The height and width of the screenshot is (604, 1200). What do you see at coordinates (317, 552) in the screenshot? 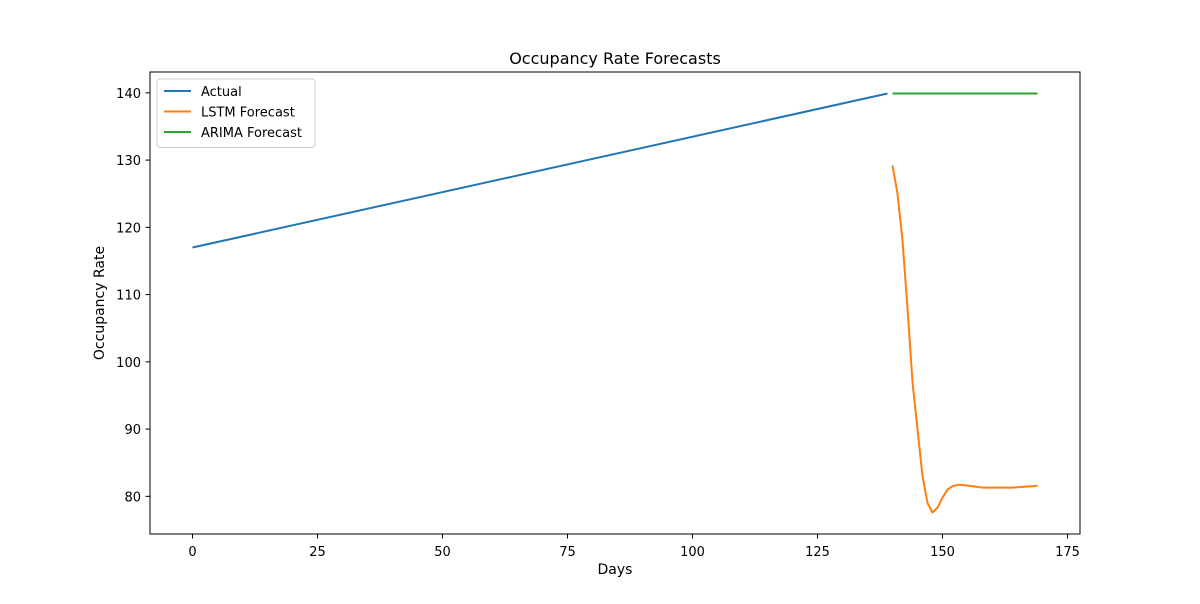
I see `x-tick-label: 25` at bounding box center [317, 552].